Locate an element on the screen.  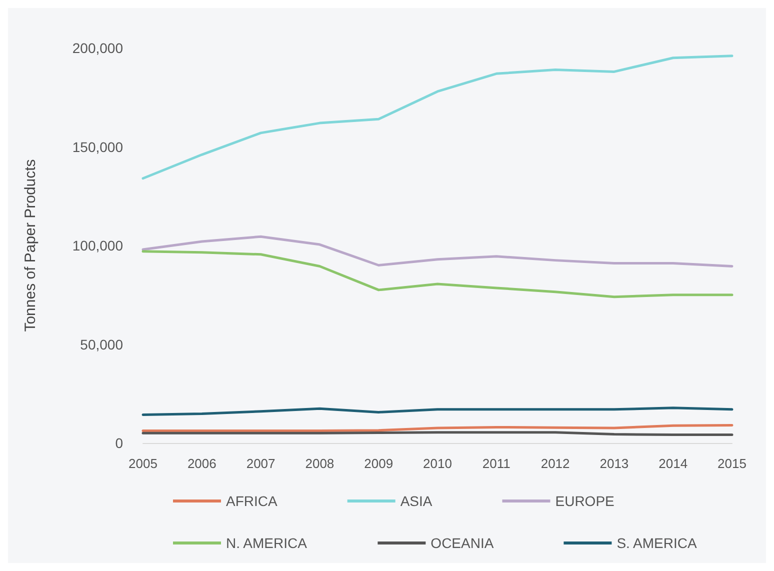
x-tick-label: 2013 is located at coordinates (614, 463).